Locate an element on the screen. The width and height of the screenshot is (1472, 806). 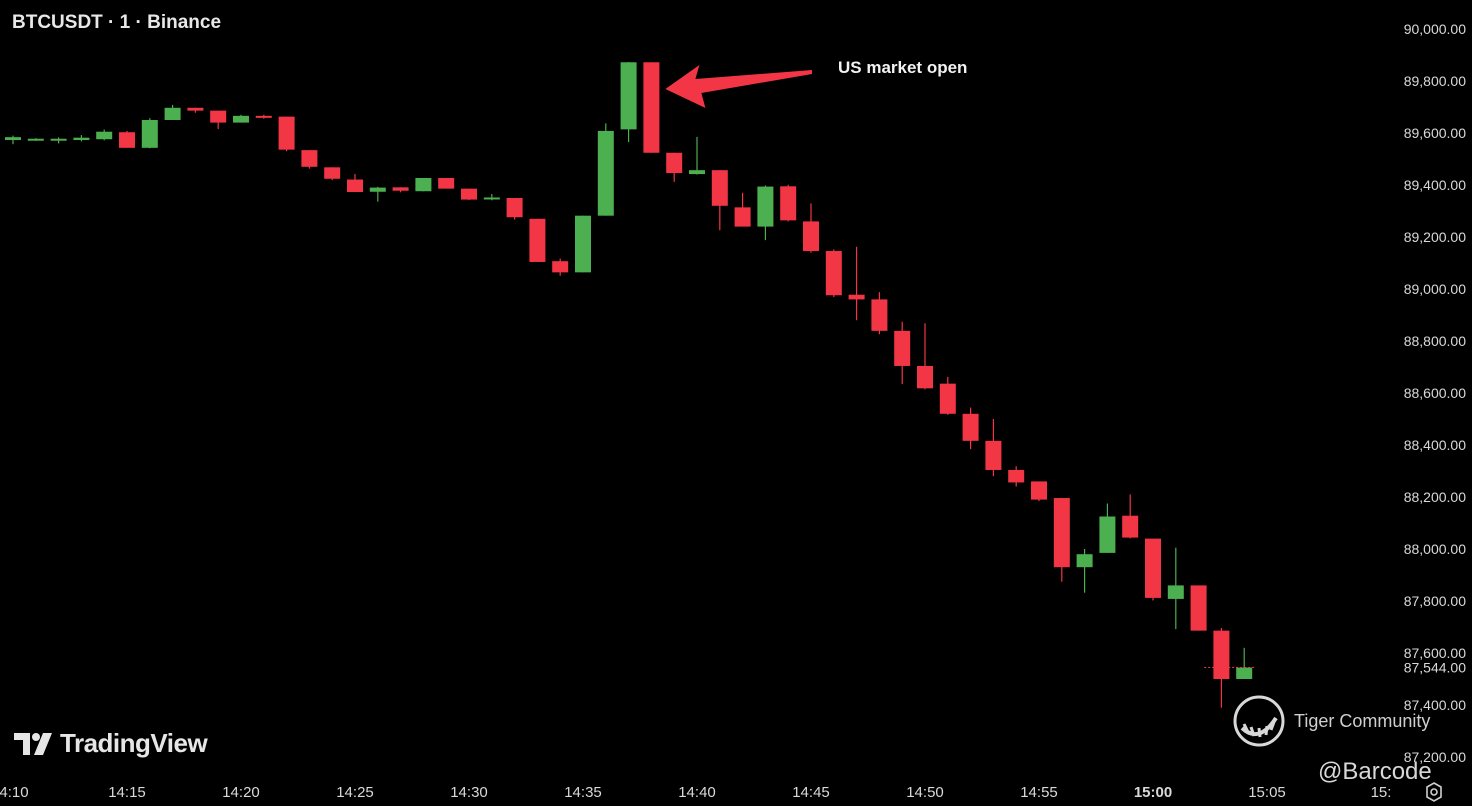
annotation-arrow is located at coordinates (738, 86).